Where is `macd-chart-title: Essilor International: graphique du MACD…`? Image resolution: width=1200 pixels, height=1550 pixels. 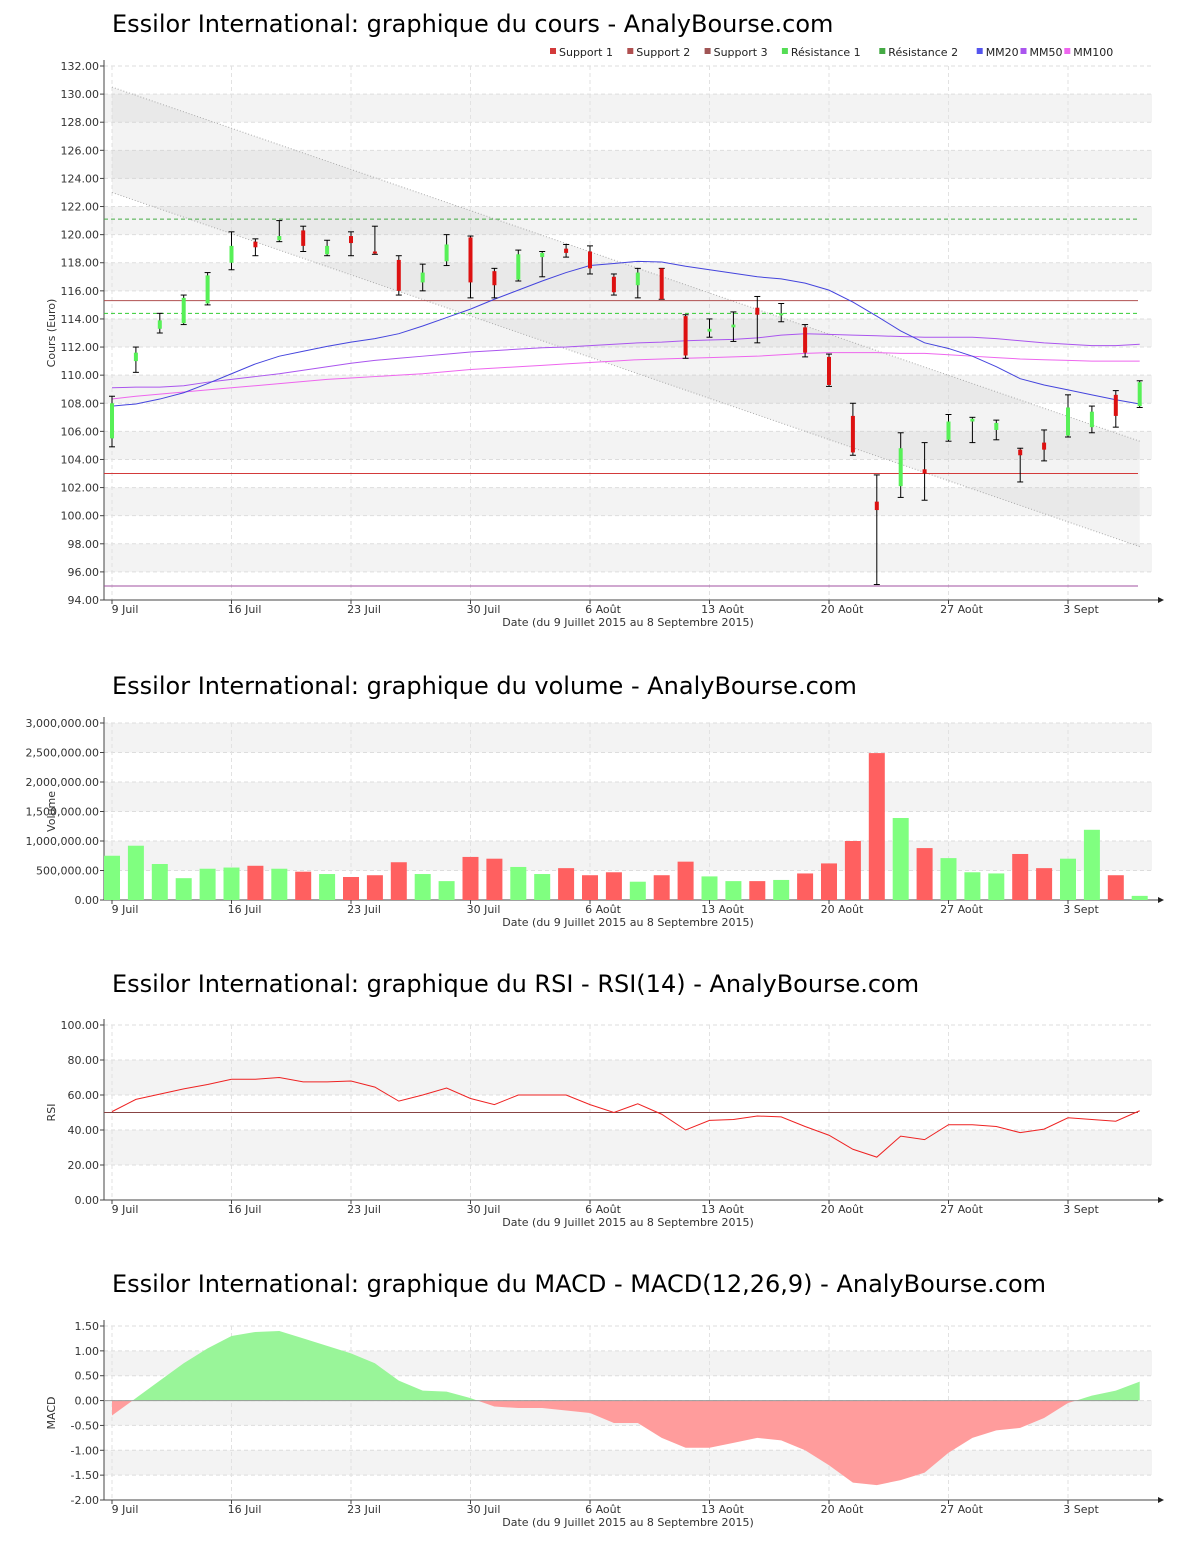 macd-chart-title: Essilor International: graphique du MACD… is located at coordinates (579, 1284).